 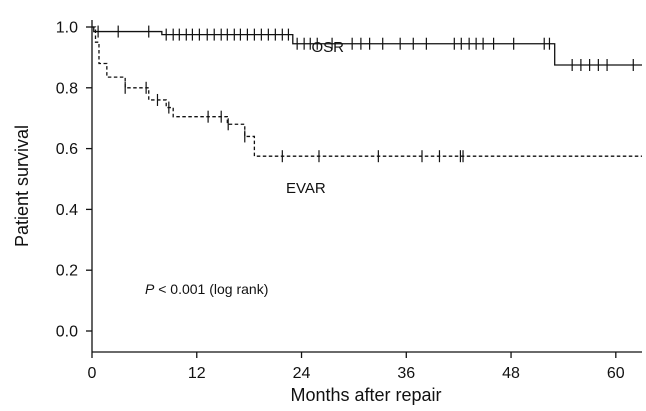 What do you see at coordinates (150, 289) in the screenshot?
I see `p-symbol: P` at bounding box center [150, 289].